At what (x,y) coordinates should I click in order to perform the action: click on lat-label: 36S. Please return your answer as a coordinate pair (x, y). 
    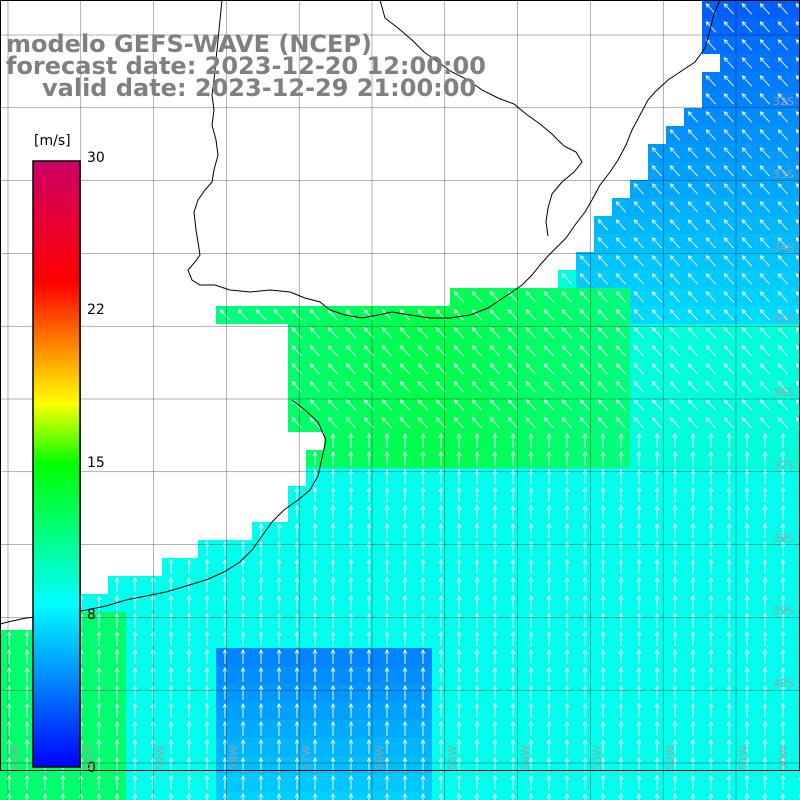
    Looking at the image, I should click on (783, 392).